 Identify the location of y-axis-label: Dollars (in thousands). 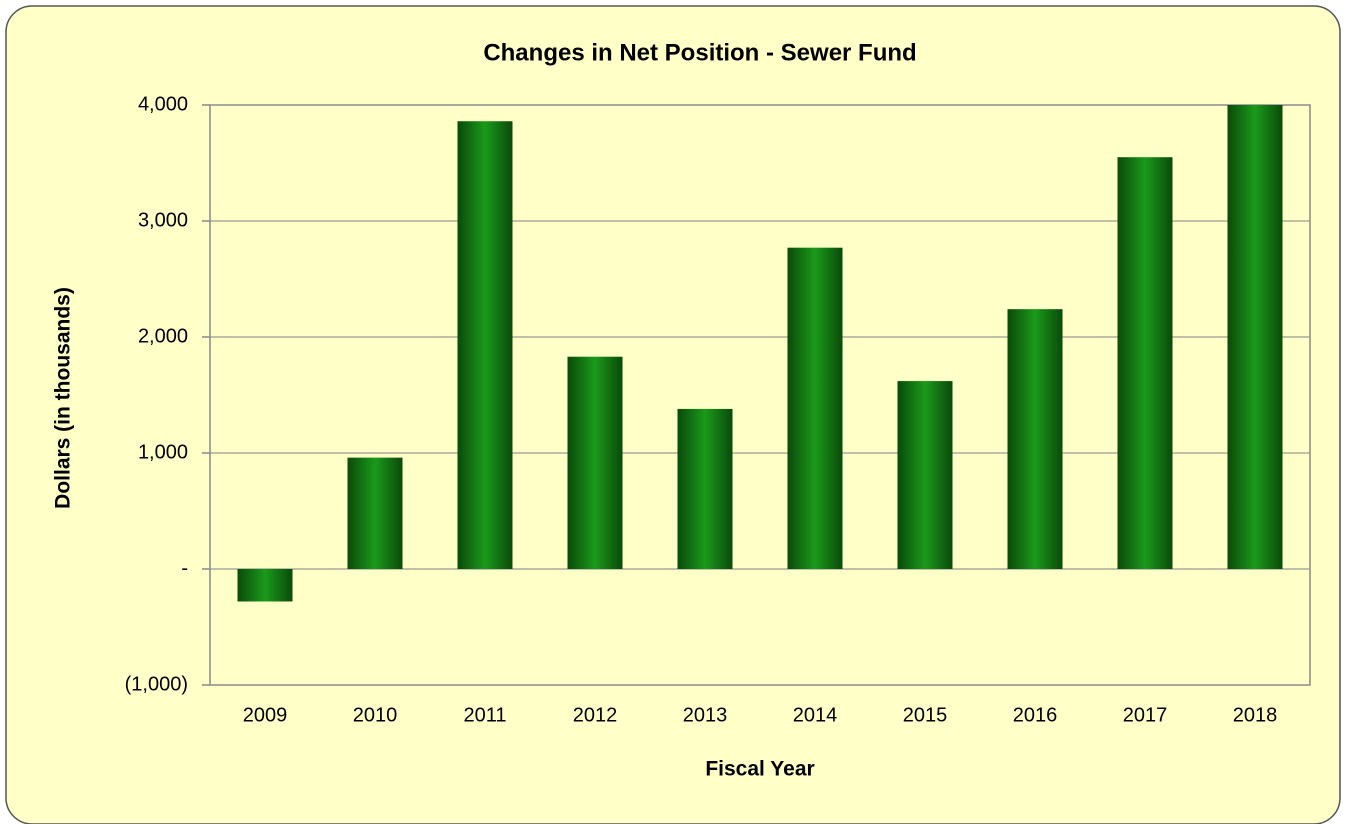
(63, 398).